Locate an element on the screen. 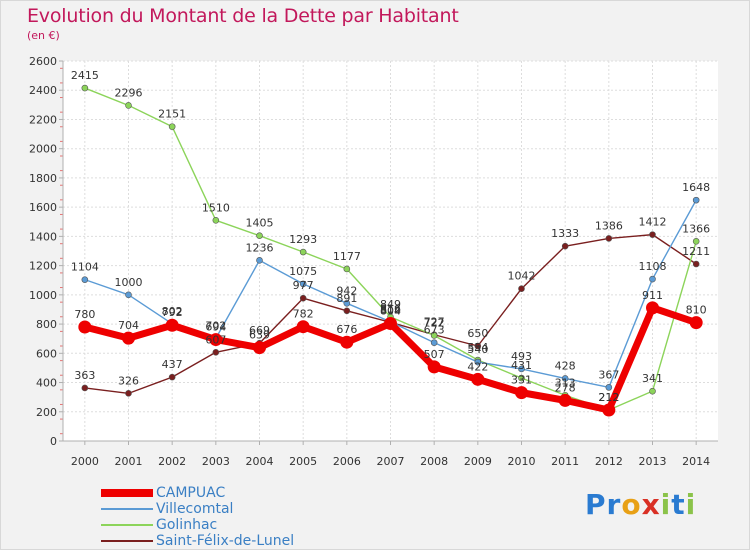 The width and height of the screenshot is (750, 550). x-tick-label: 2006 is located at coordinates (347, 461).